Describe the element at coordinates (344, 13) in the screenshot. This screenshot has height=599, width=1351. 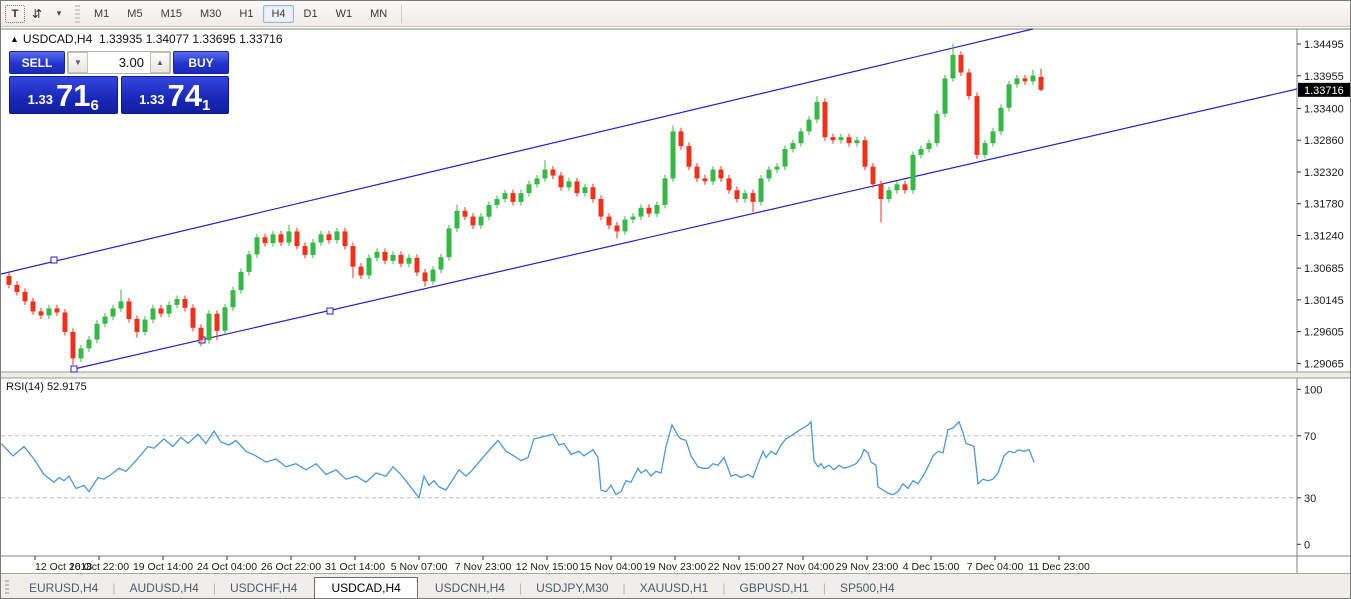
I see `tf-button-W1: W1` at that location.